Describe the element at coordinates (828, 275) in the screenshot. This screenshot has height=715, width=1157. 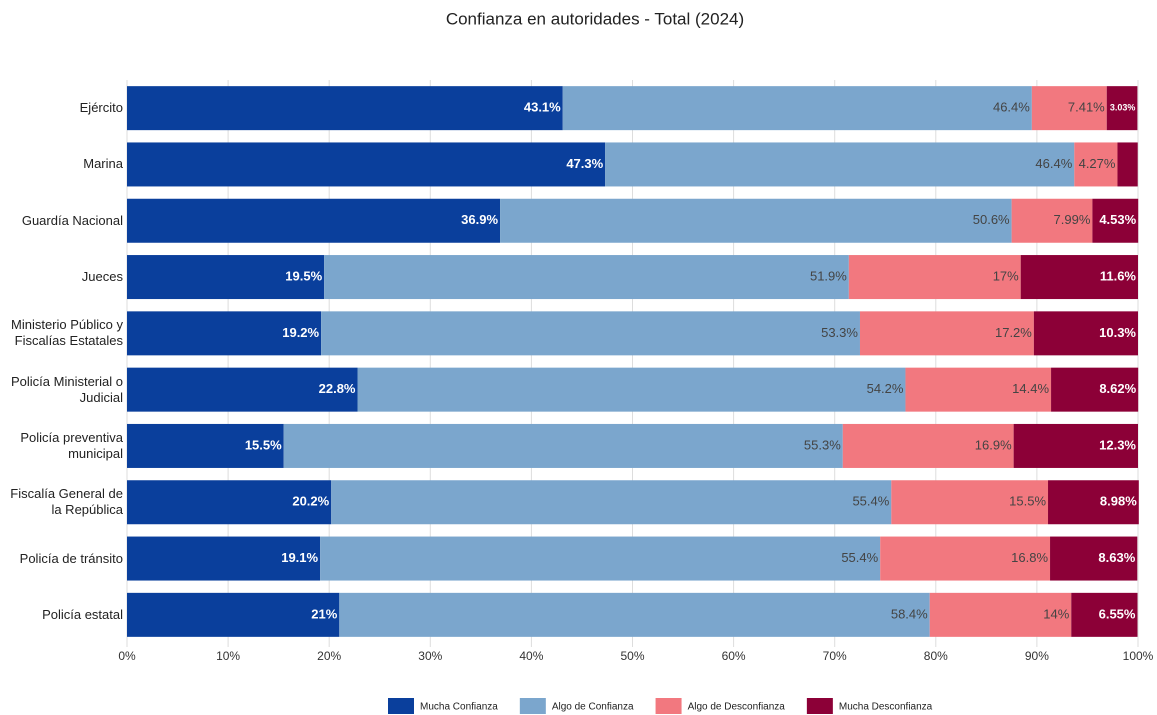
I see `value-label: 51.9%` at that location.